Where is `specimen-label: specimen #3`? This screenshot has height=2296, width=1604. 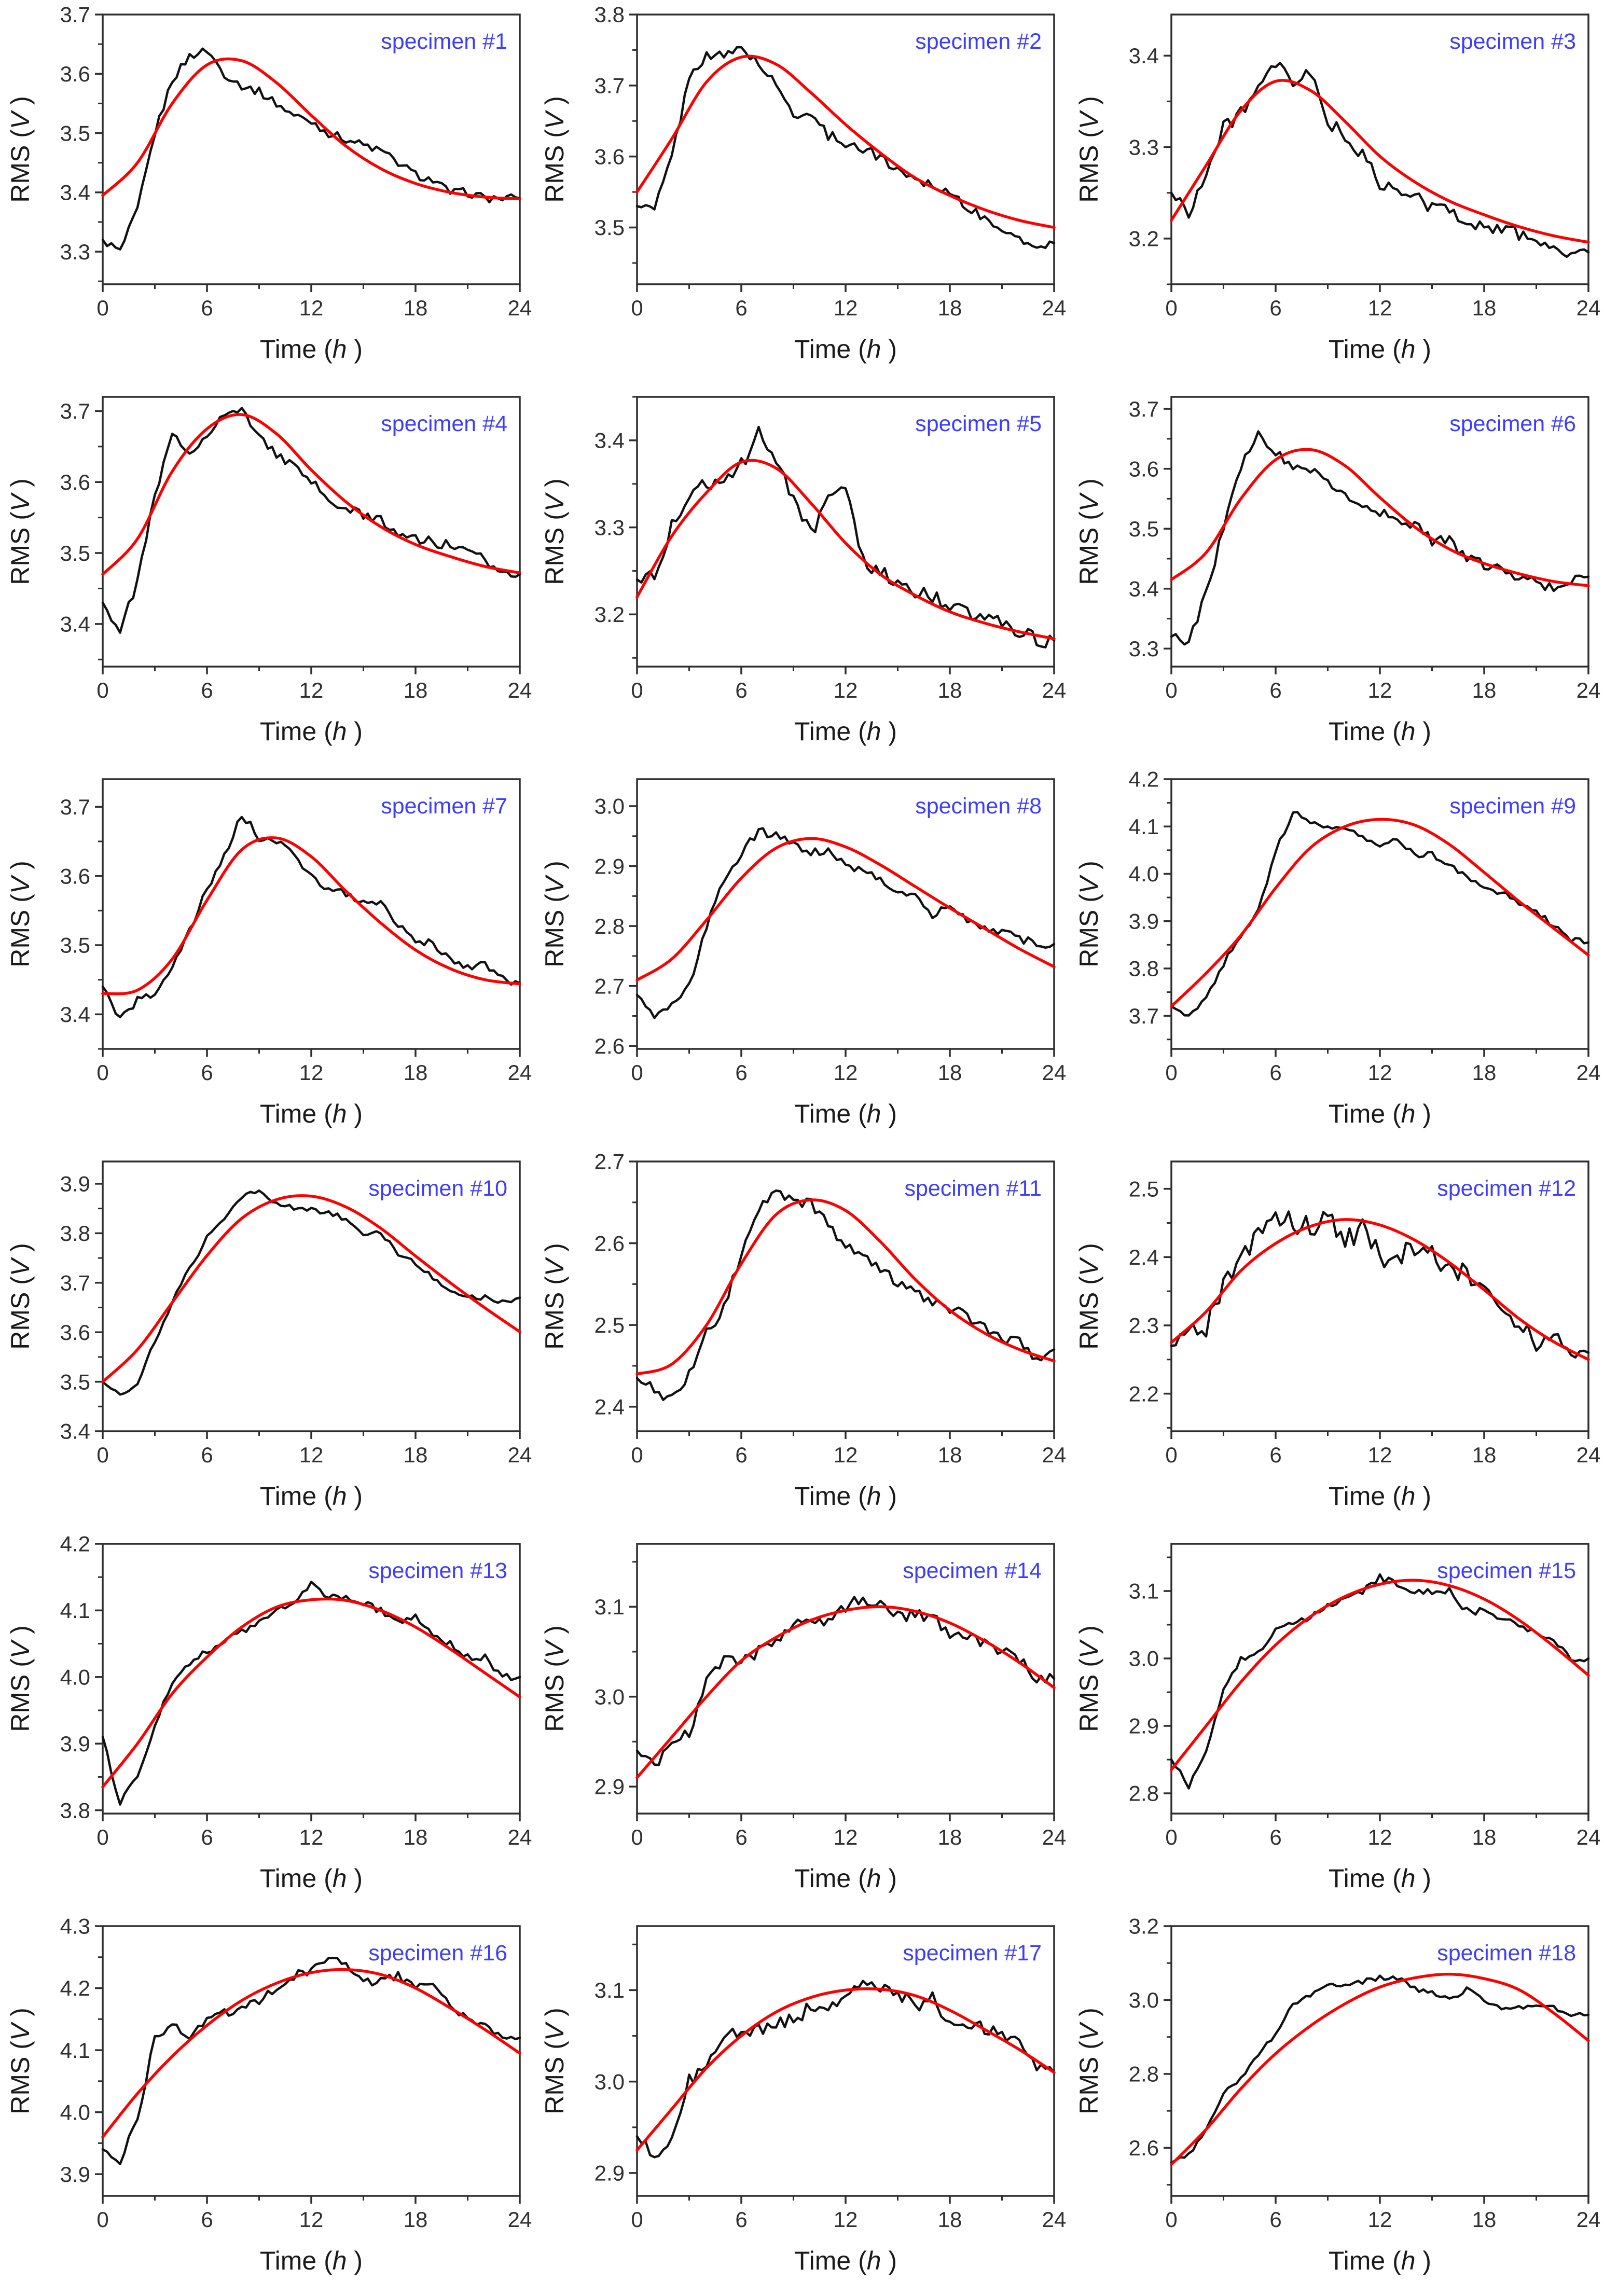
specimen-label: specimen #3 is located at coordinates (1512, 41).